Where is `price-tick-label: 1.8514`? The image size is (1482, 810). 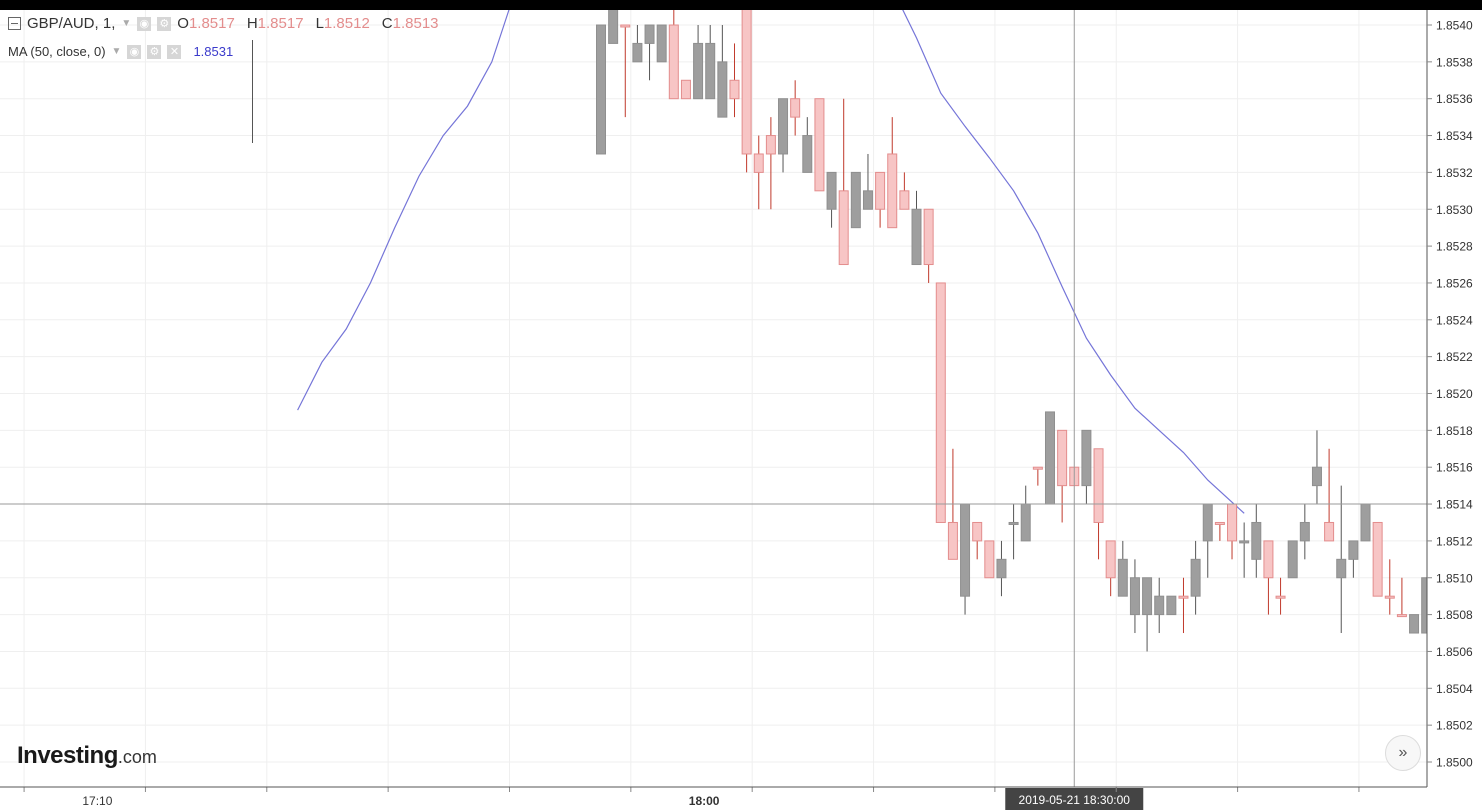 price-tick-label: 1.8514 is located at coordinates (1454, 505).